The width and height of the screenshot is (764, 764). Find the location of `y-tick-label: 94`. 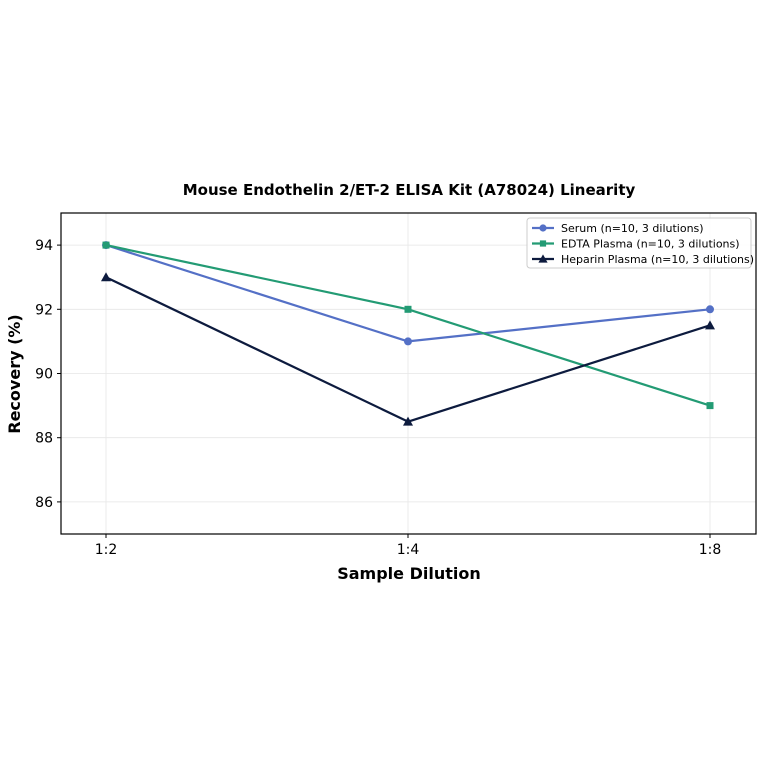

y-tick-label: 94 is located at coordinates (44, 246).